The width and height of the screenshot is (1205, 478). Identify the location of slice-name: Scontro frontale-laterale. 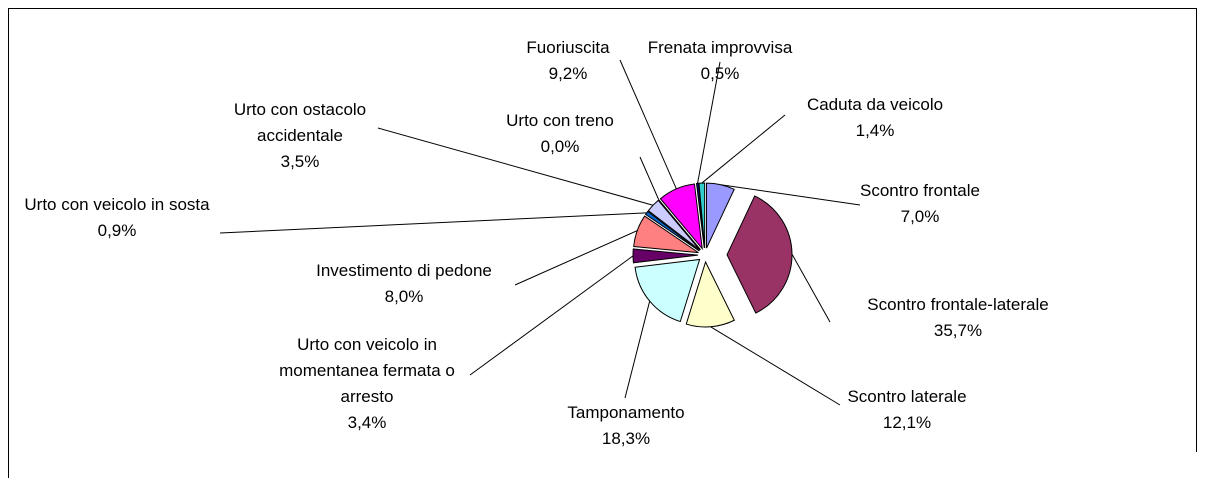
(958, 304).